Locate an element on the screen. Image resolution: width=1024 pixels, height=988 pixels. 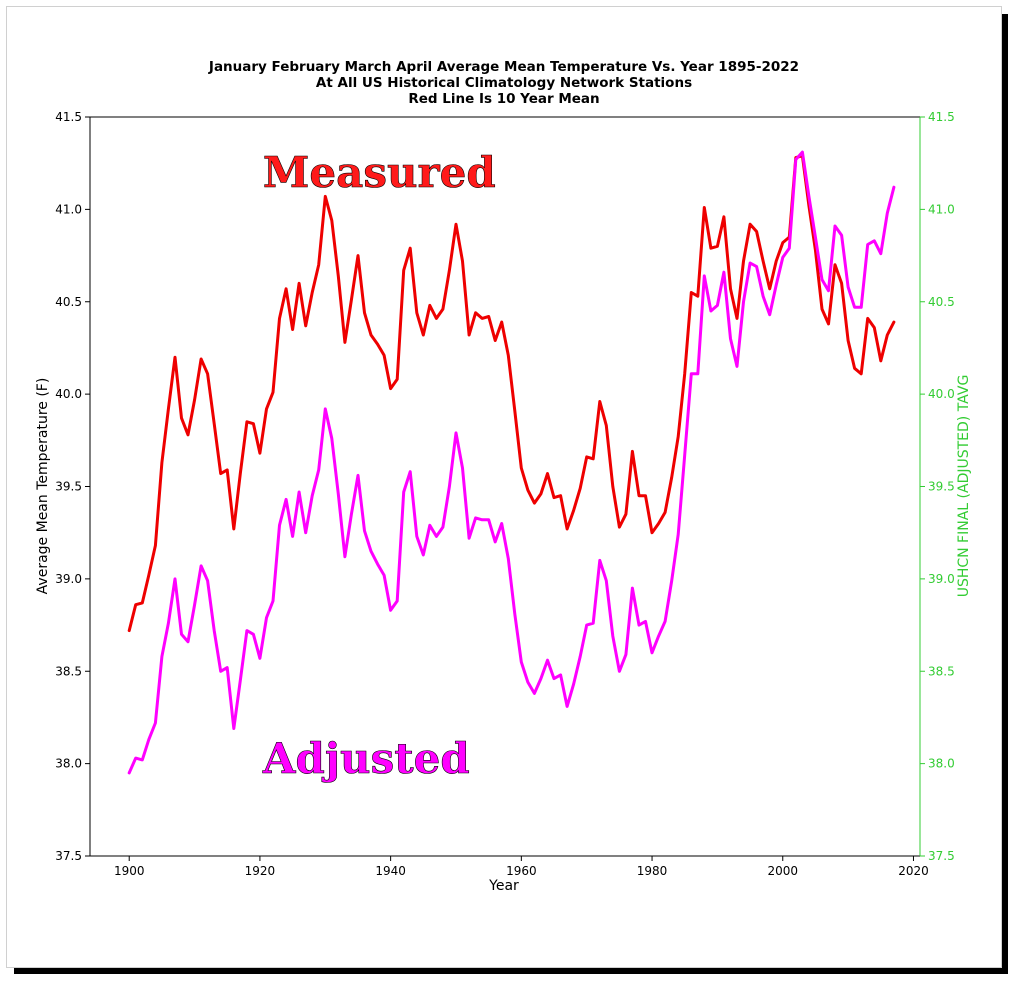
y-tick-label-right: 38.5 is located at coordinates (941, 671).